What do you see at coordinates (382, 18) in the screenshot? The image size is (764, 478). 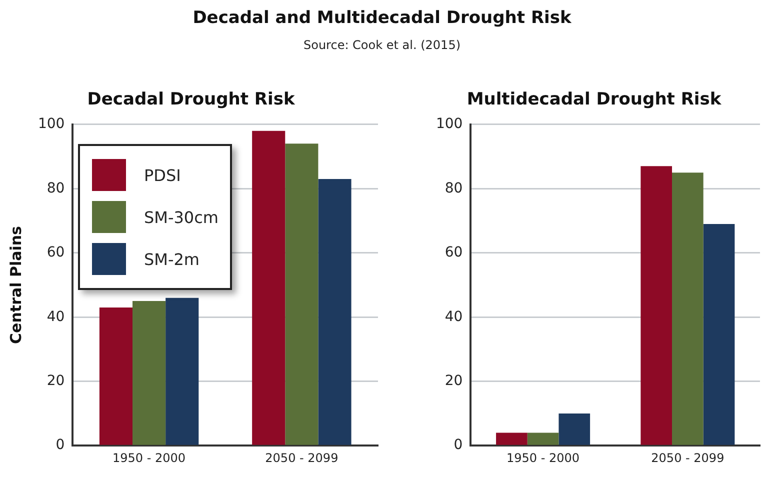 I see `text: Decadal and Multidecadal Drought Risk` at bounding box center [382, 18].